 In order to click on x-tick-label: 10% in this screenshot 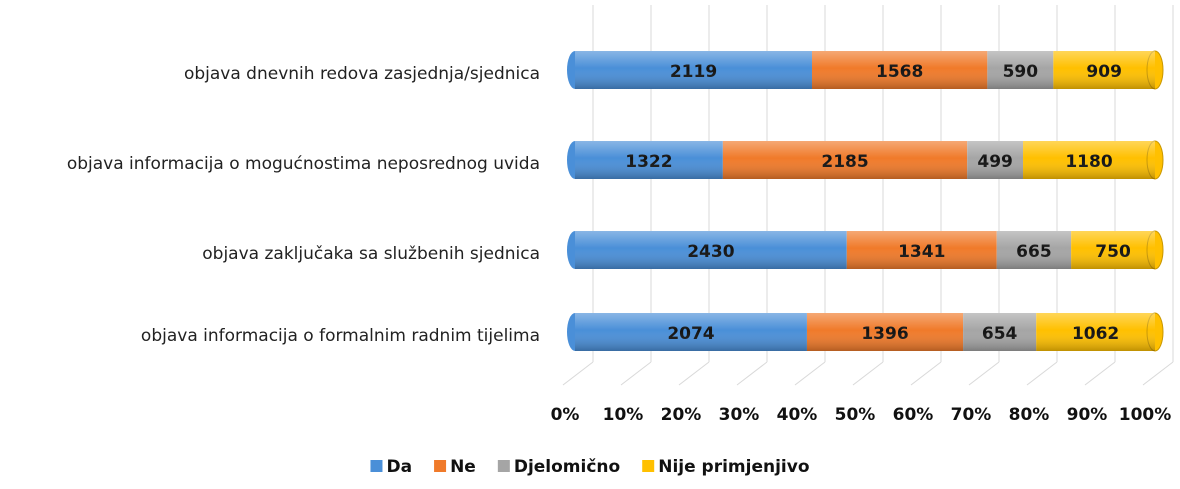, I will do `click(623, 415)`.